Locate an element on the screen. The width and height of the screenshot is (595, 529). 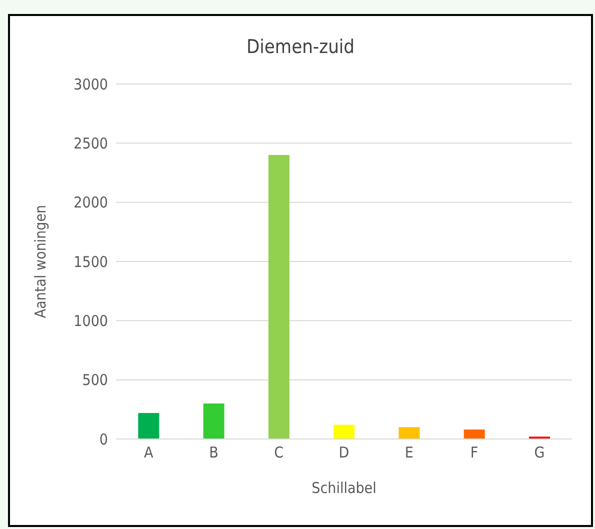
y-tick-label: 2000 is located at coordinates (91, 203).